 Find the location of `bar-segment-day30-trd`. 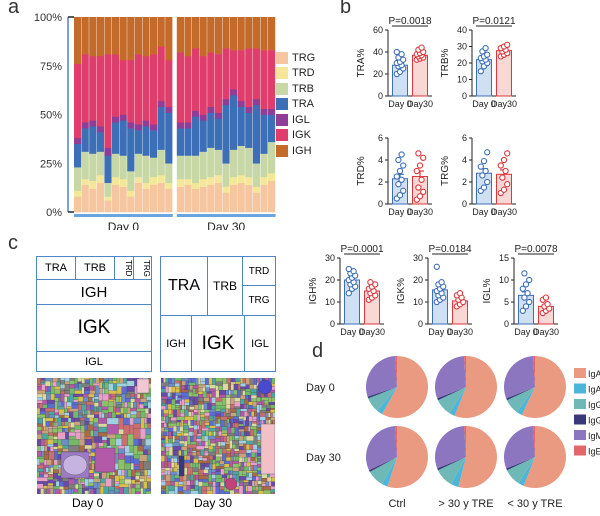

bar-segment-day30-trd is located at coordinates (264, 180).